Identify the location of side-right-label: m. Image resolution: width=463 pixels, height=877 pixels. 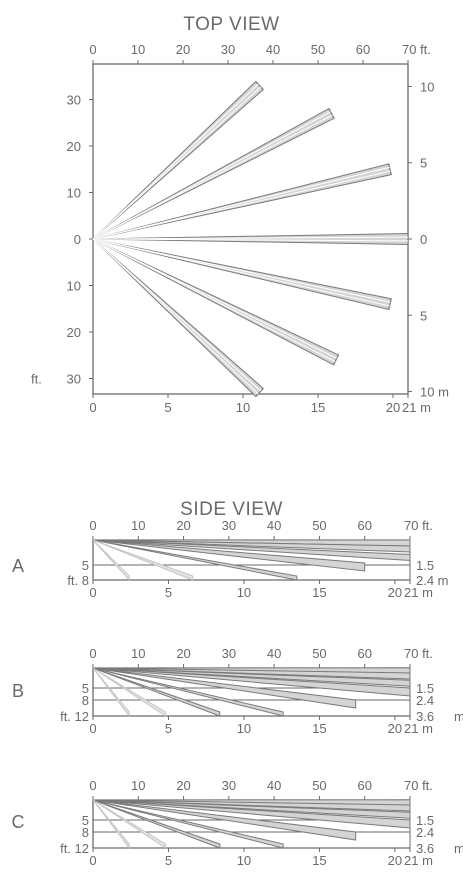
(458, 716).